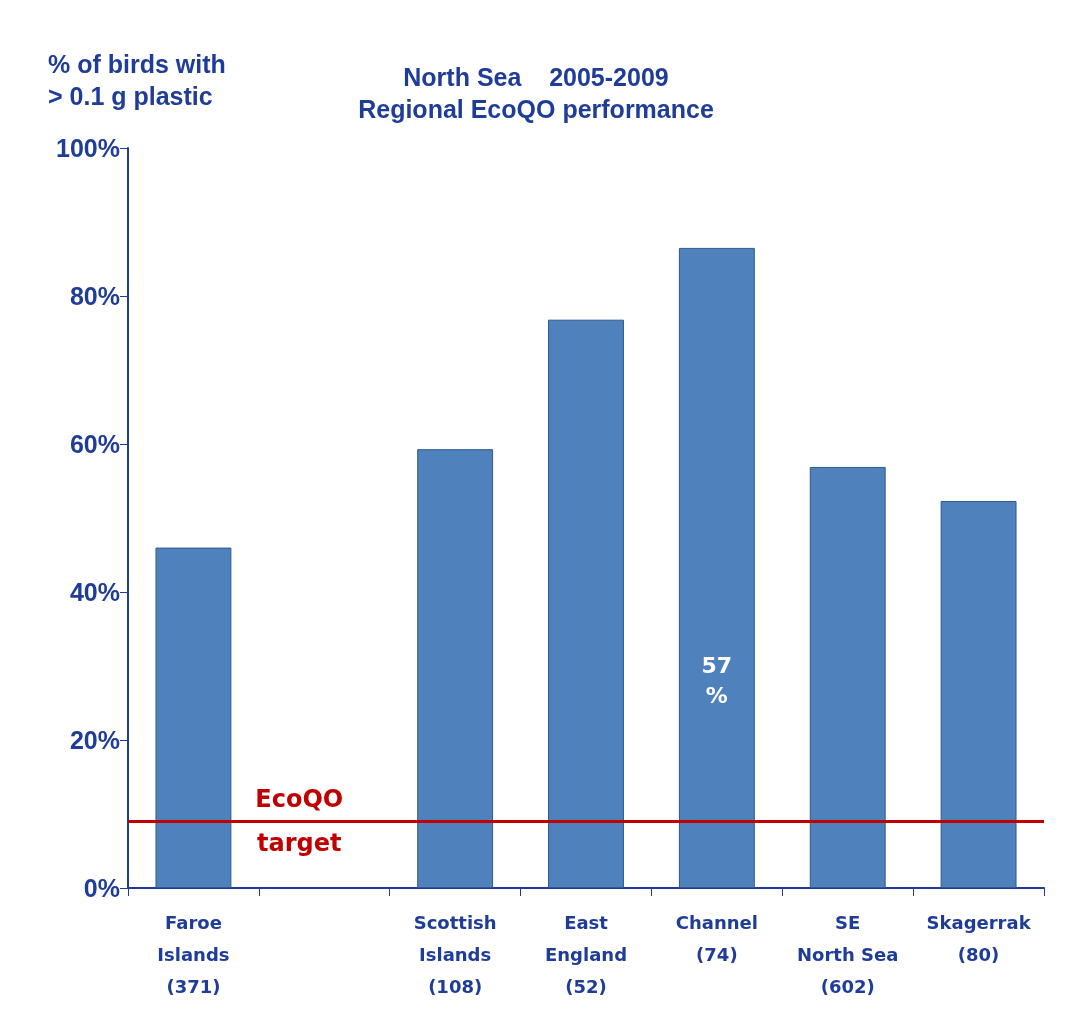 This screenshot has width=1072, height=1026. What do you see at coordinates (455, 954) in the screenshot?
I see `x-tick-label: Scottish Islands (108)` at bounding box center [455, 954].